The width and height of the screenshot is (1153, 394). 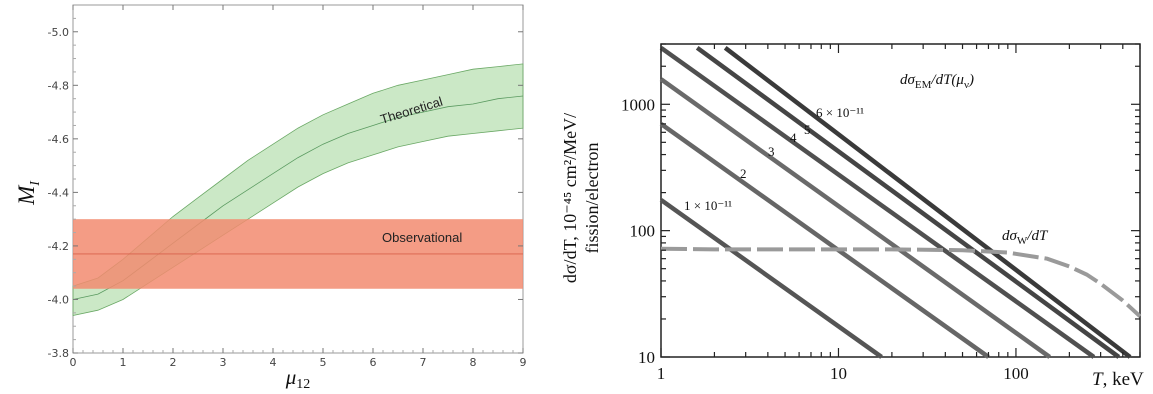 What do you see at coordinates (661, 373) in the screenshot?
I see `right-x-tick-label: 1` at bounding box center [661, 373].